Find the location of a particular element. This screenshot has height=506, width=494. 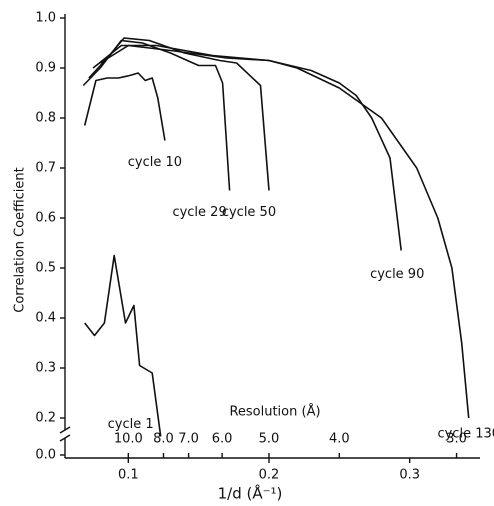

series-label: cycle 130 is located at coordinates (465, 434).